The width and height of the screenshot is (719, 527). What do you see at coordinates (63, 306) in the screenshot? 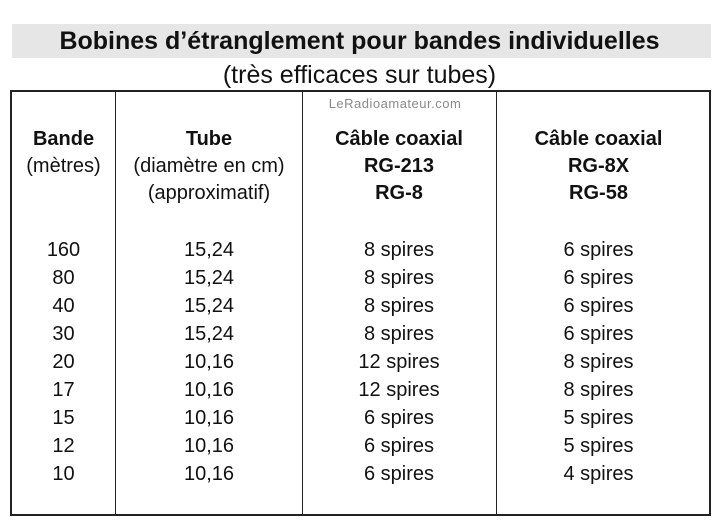
I see `cell-band: 40` at bounding box center [63, 306].